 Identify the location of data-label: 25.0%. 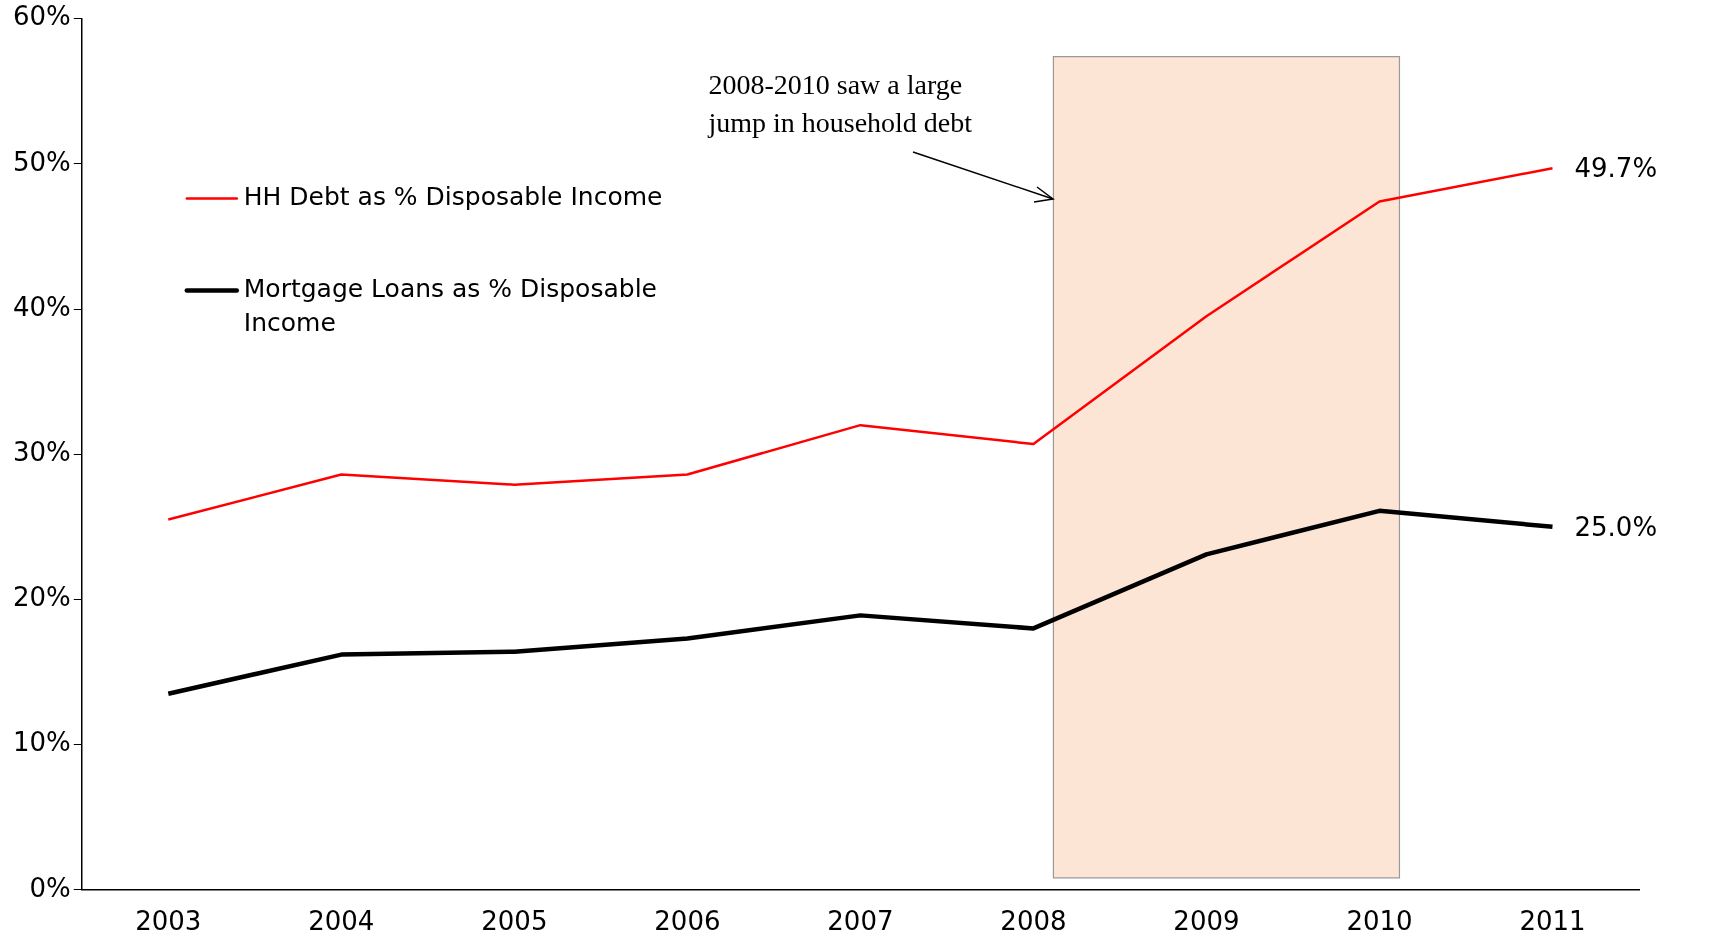
(1616, 526).